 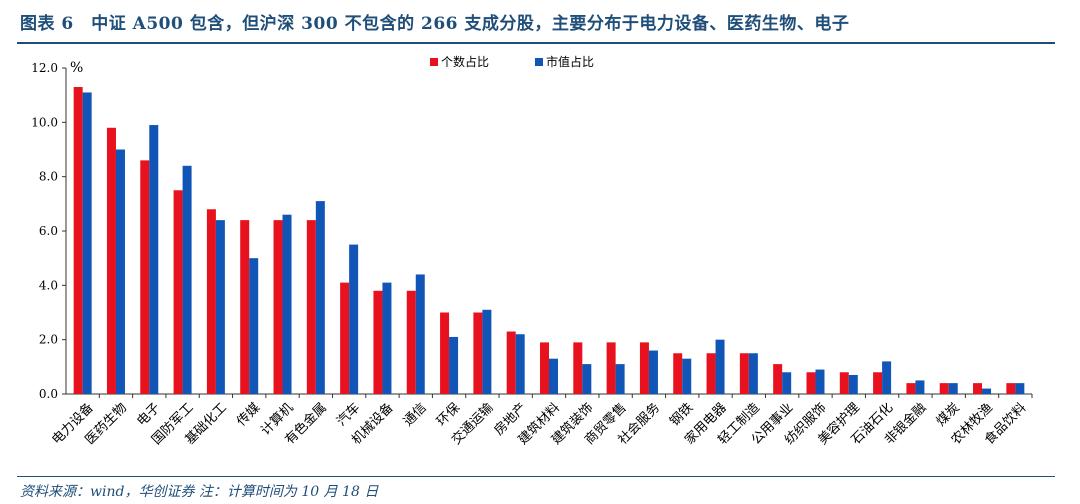 What do you see at coordinates (536, 43) in the screenshot?
I see `title-divider` at bounding box center [536, 43].